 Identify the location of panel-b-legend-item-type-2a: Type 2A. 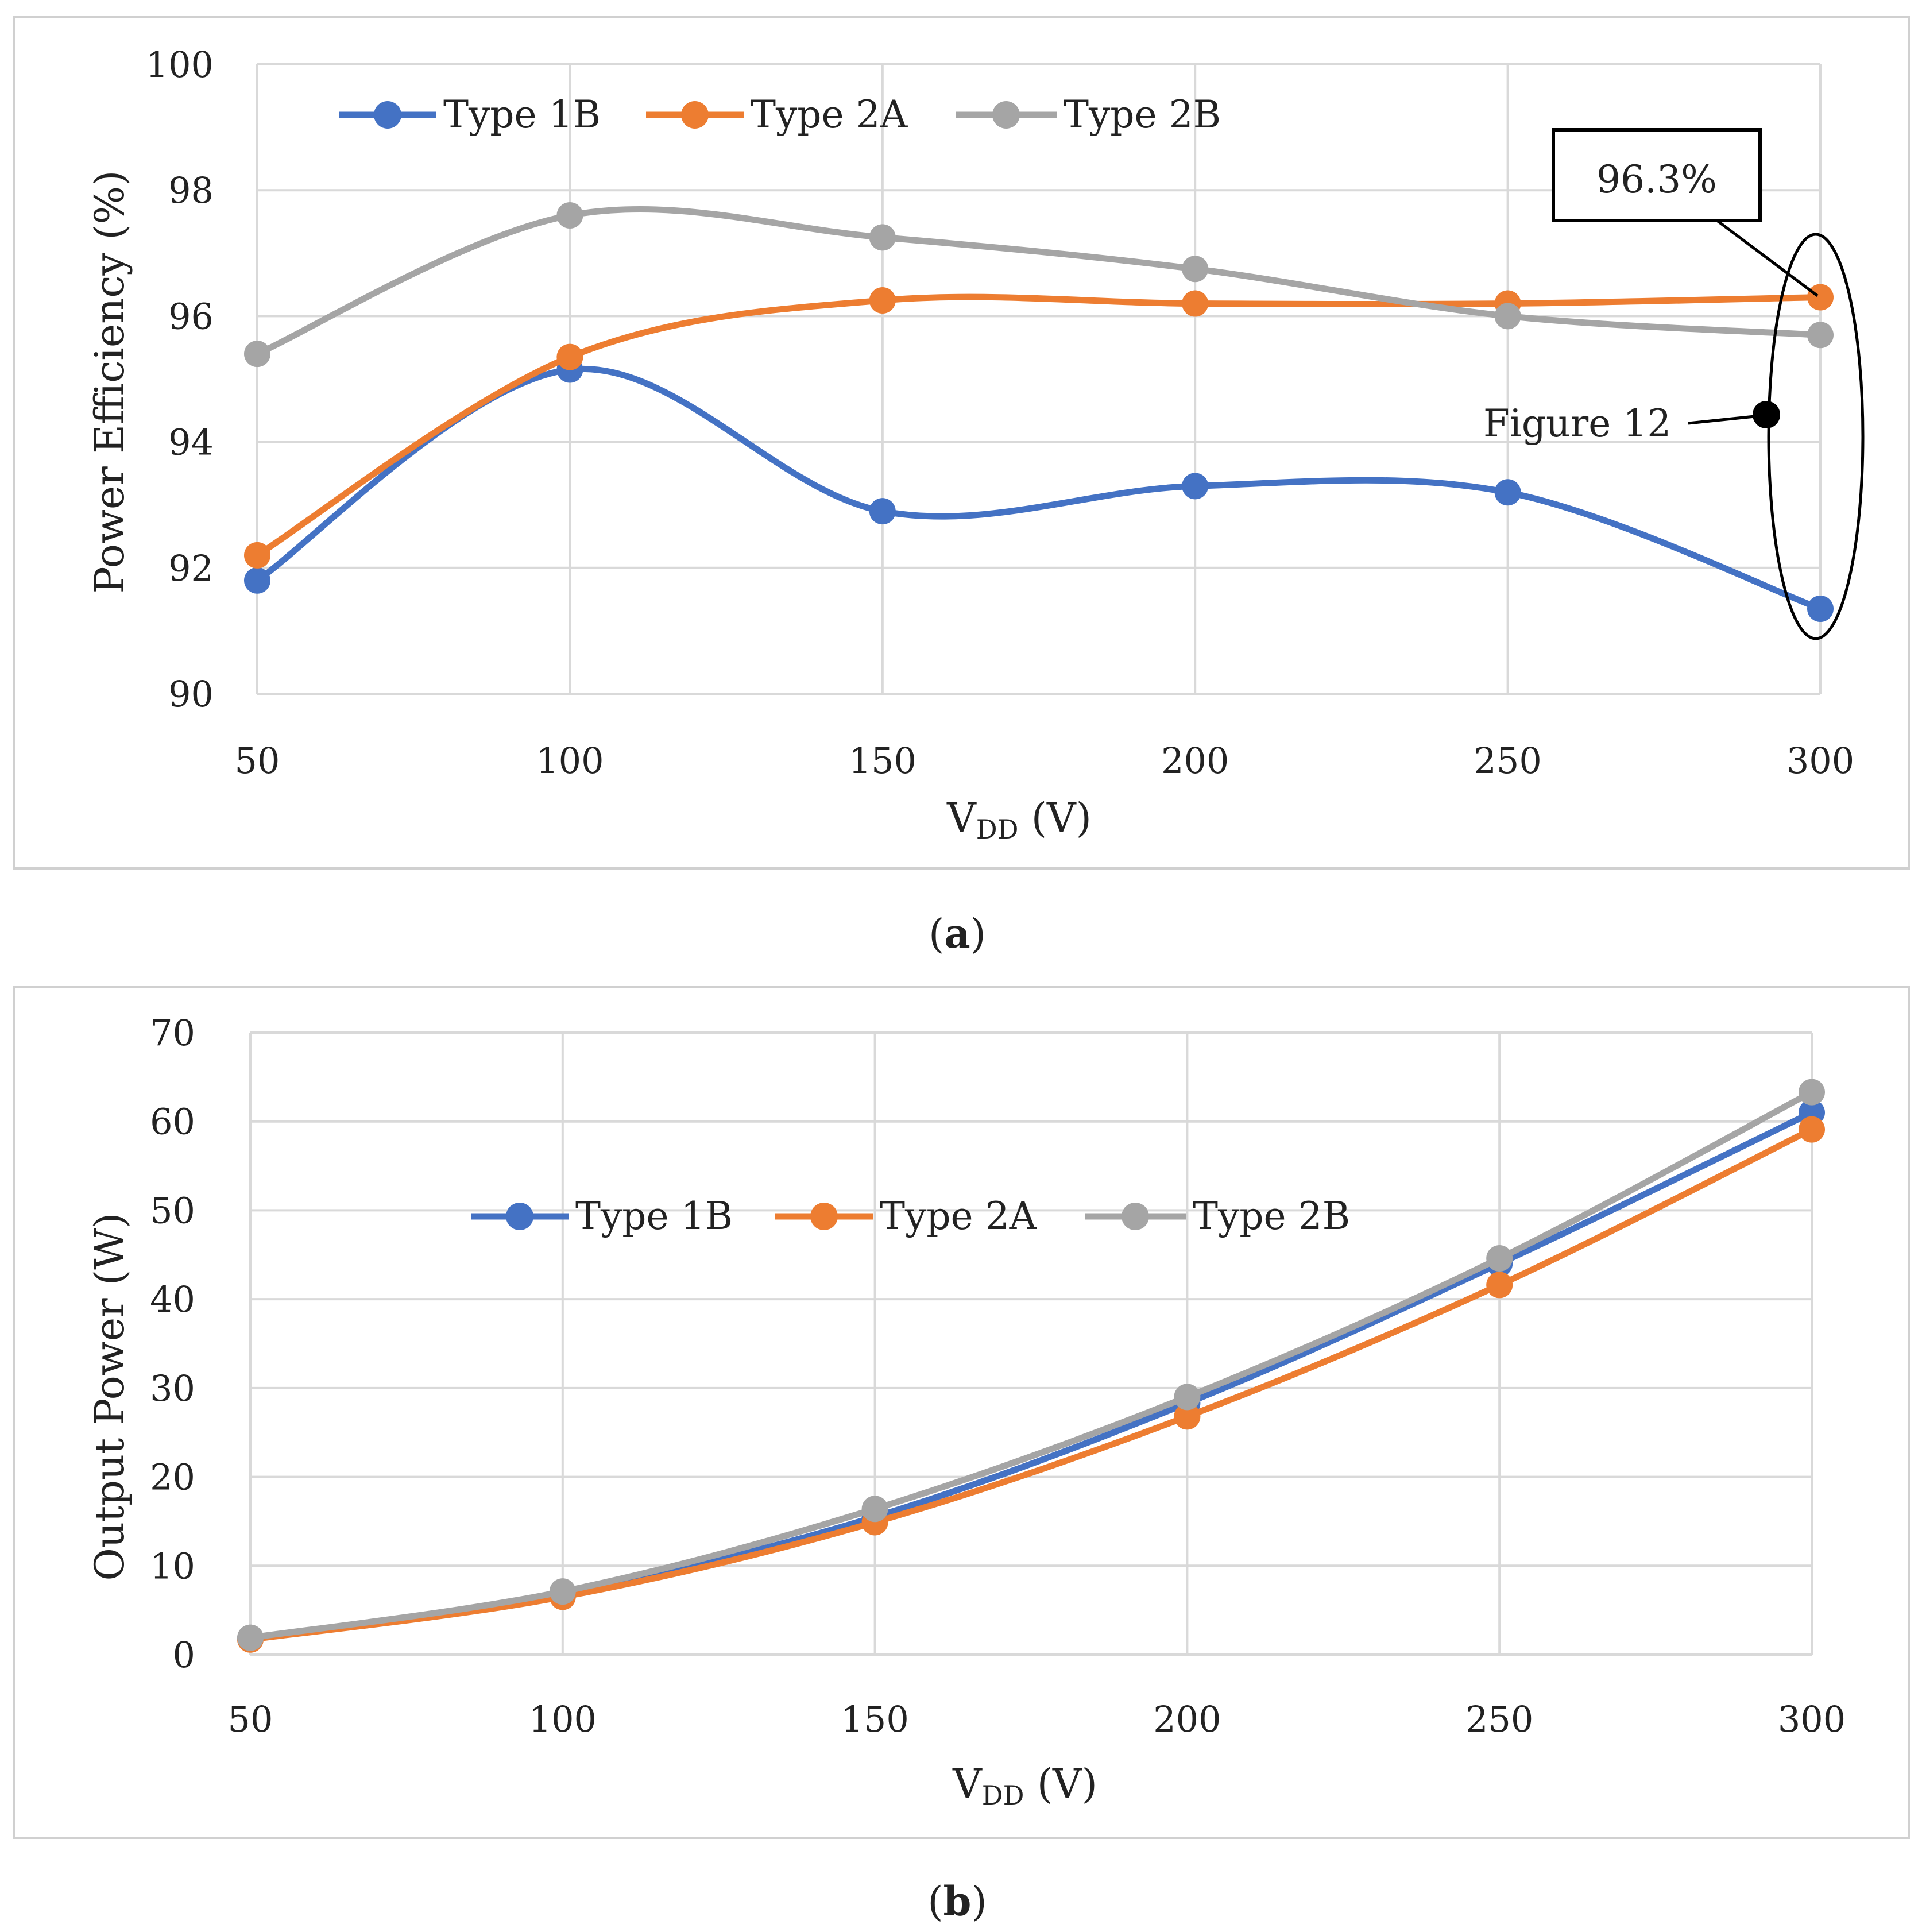
(906, 1216).